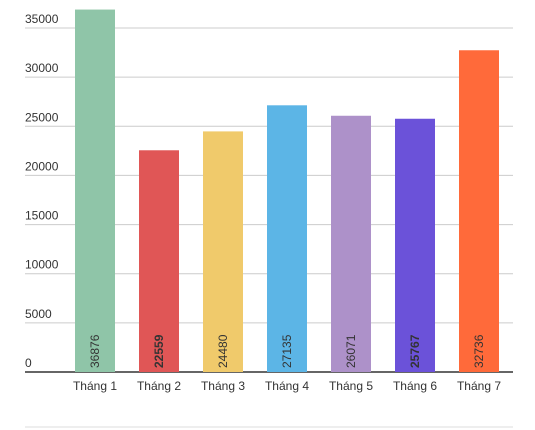 This screenshot has width=535, height=430. What do you see at coordinates (159, 386) in the screenshot?
I see `x-tick-label: Tháng 2` at bounding box center [159, 386].